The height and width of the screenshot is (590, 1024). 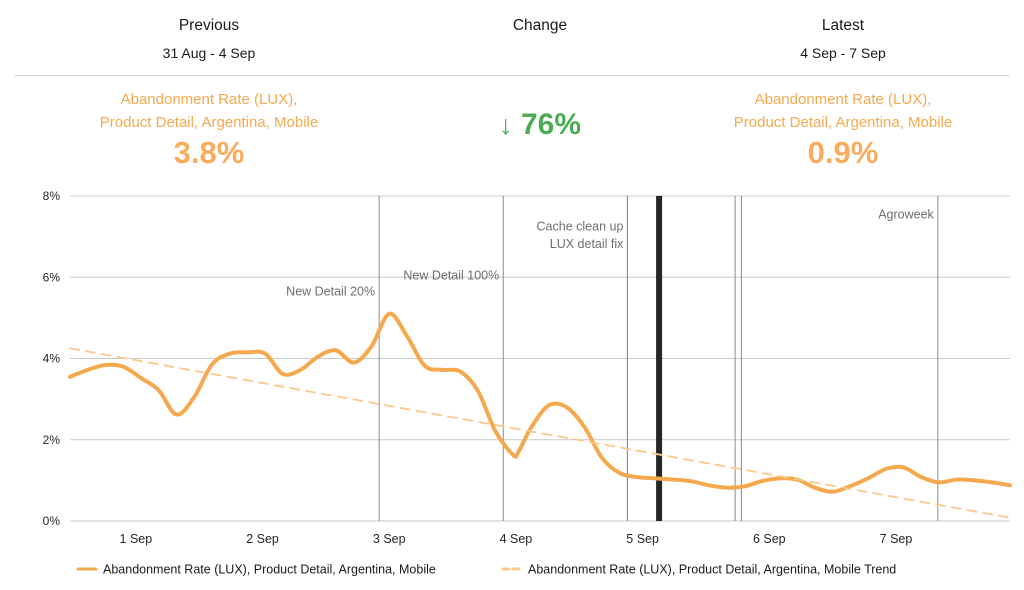 What do you see at coordinates (843, 25) in the screenshot?
I see `kpi-title-latest: Latest` at bounding box center [843, 25].